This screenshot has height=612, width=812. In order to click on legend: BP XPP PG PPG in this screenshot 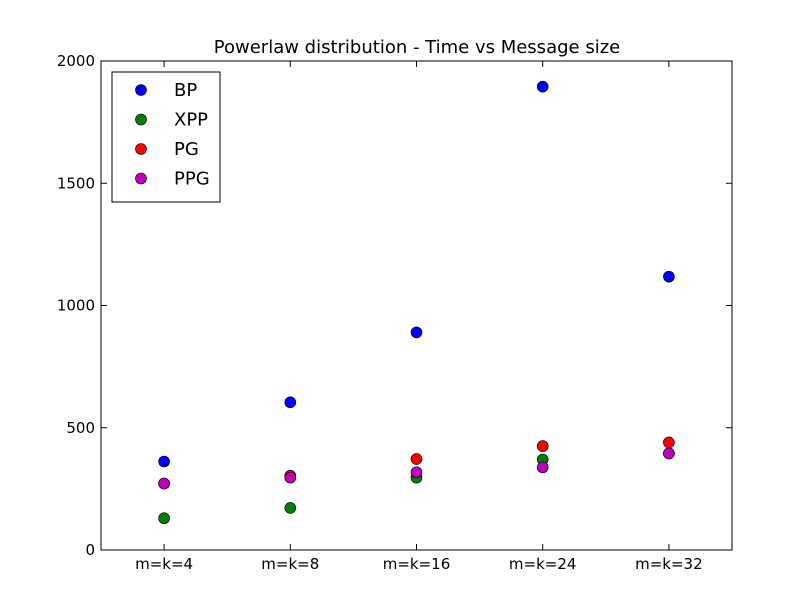, I will do `click(166, 137)`.